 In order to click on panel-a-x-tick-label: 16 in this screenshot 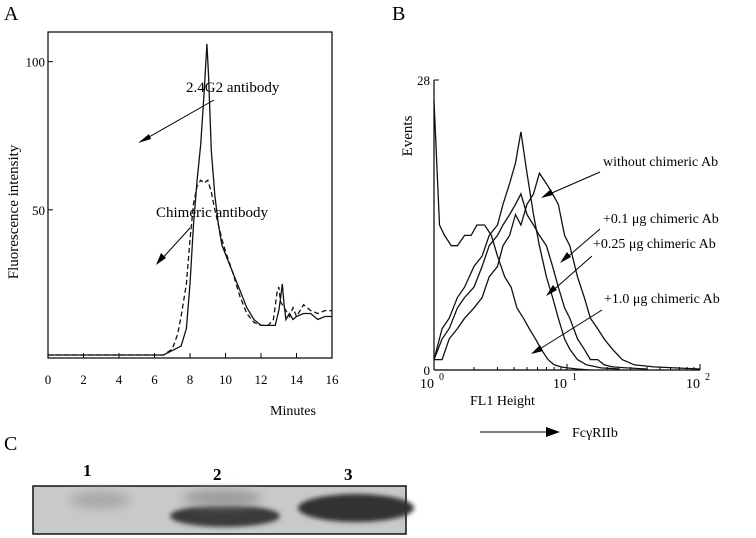, I will do `click(333, 379)`.